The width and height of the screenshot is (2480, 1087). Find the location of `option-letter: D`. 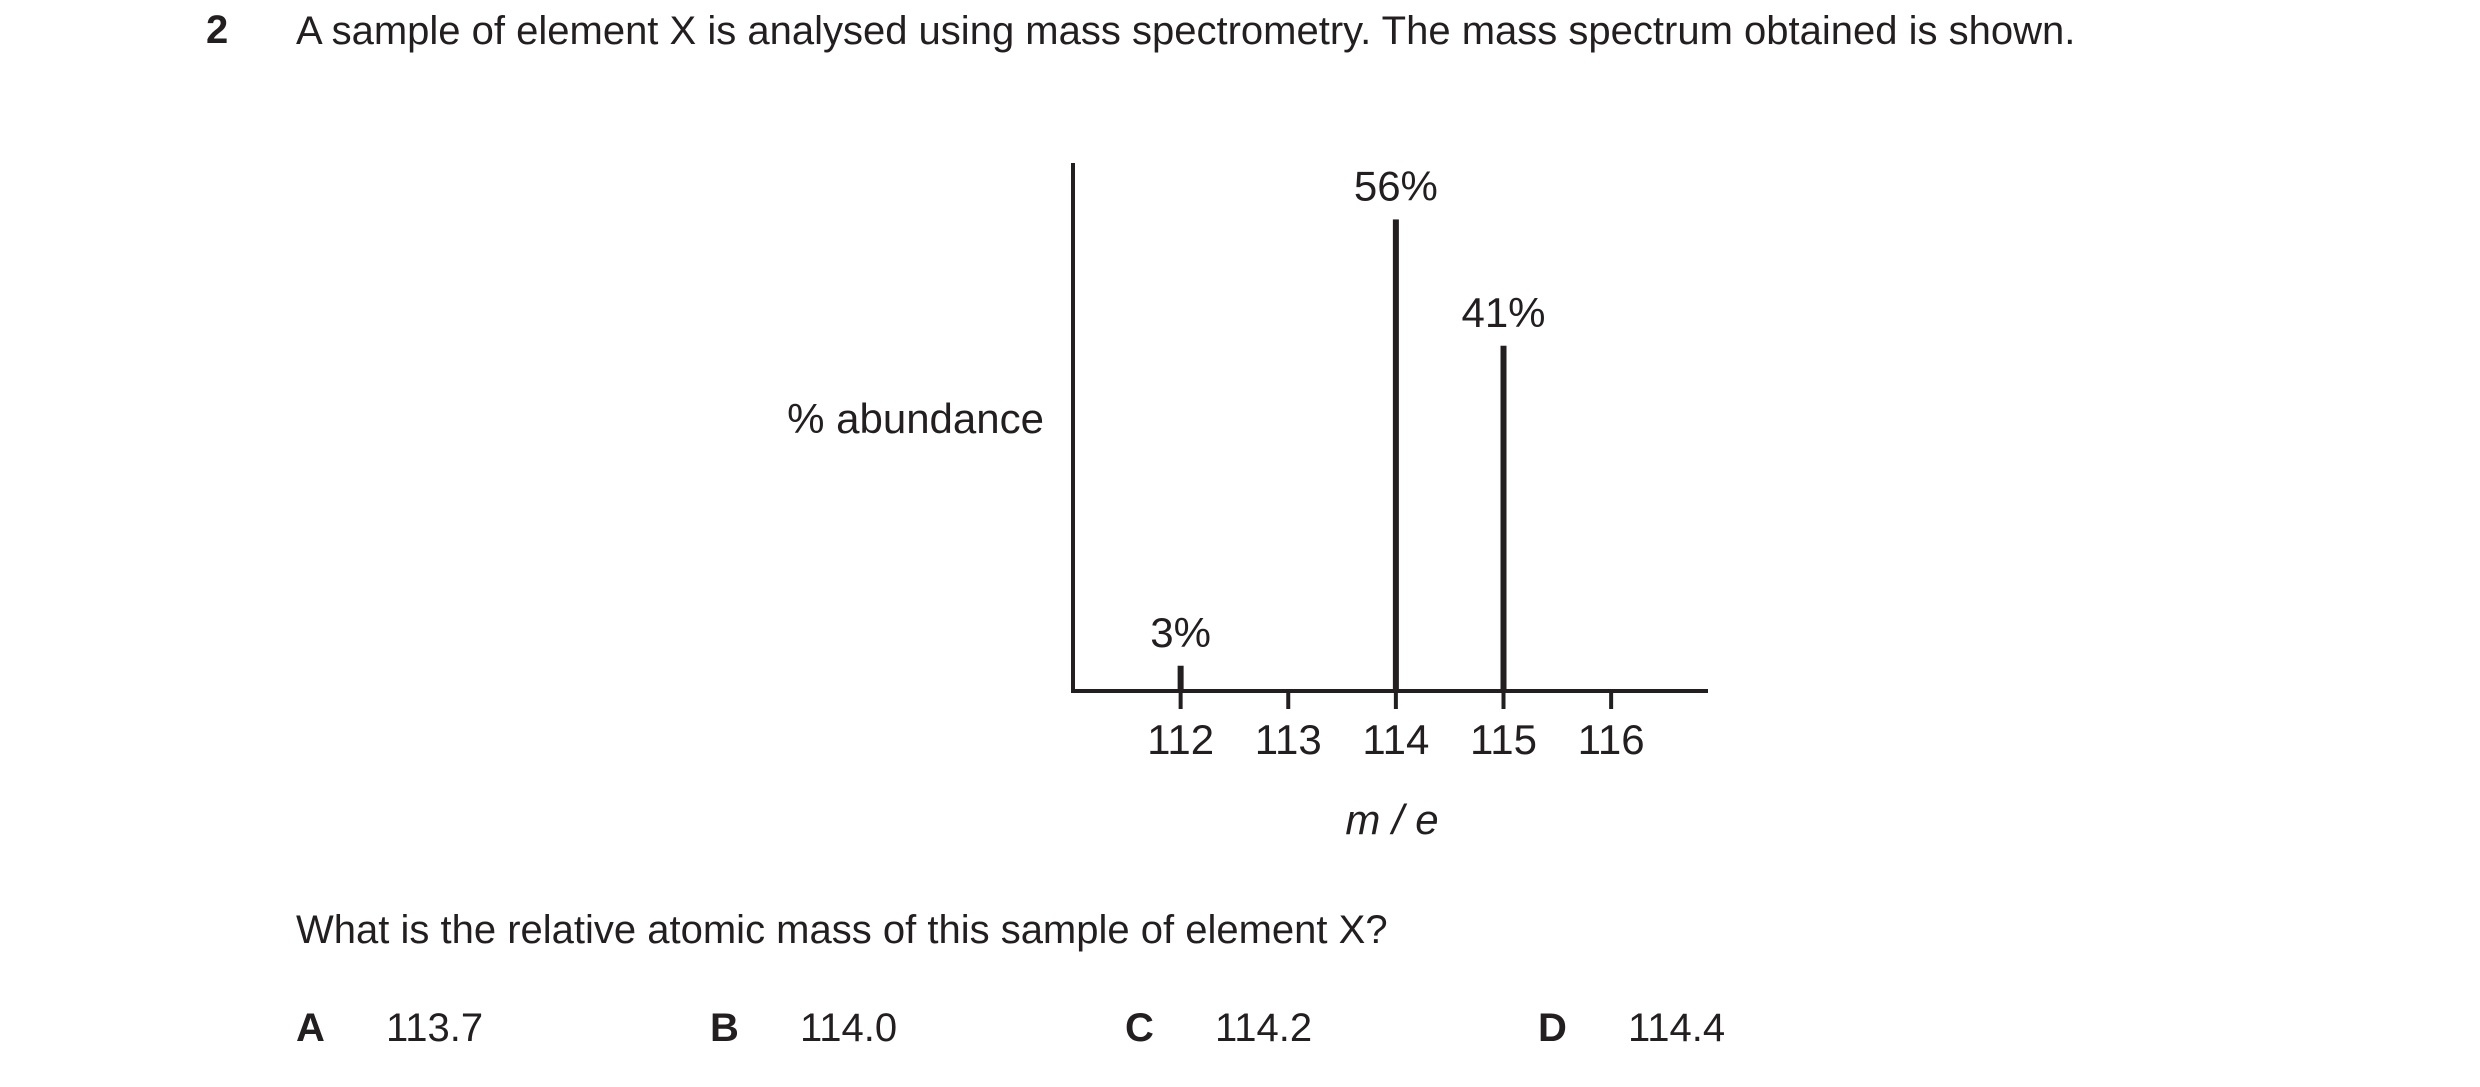

option-letter: D is located at coordinates (1552, 1028).